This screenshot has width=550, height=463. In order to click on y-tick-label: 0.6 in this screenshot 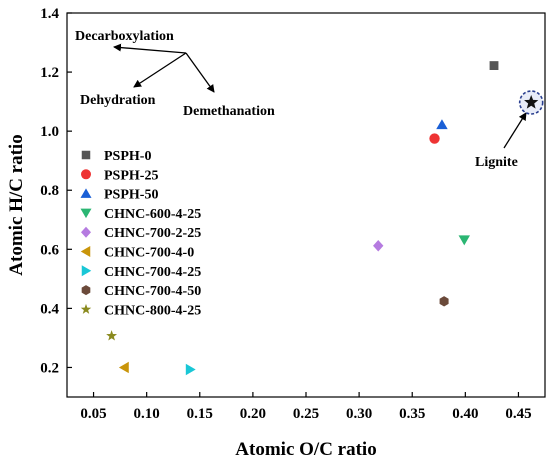, I will do `click(49, 250)`.